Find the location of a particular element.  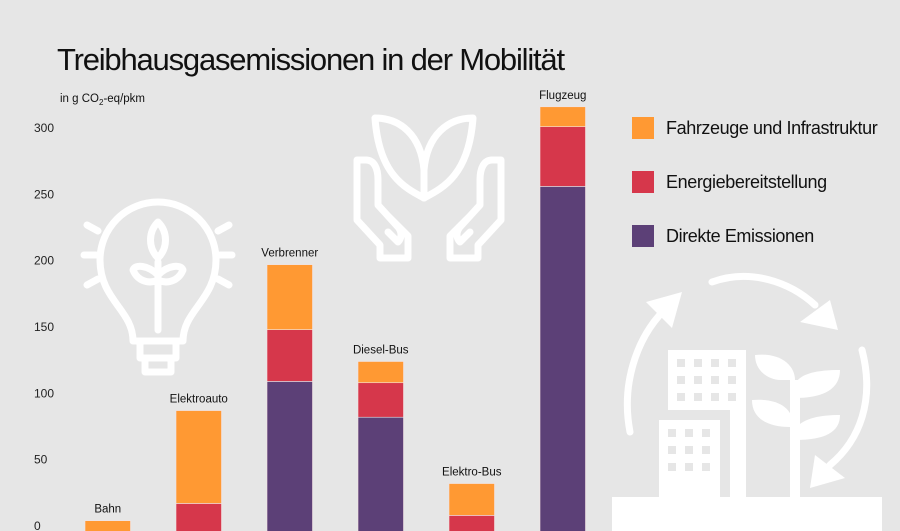

legend-label: Energiebereitstellung is located at coordinates (746, 182).